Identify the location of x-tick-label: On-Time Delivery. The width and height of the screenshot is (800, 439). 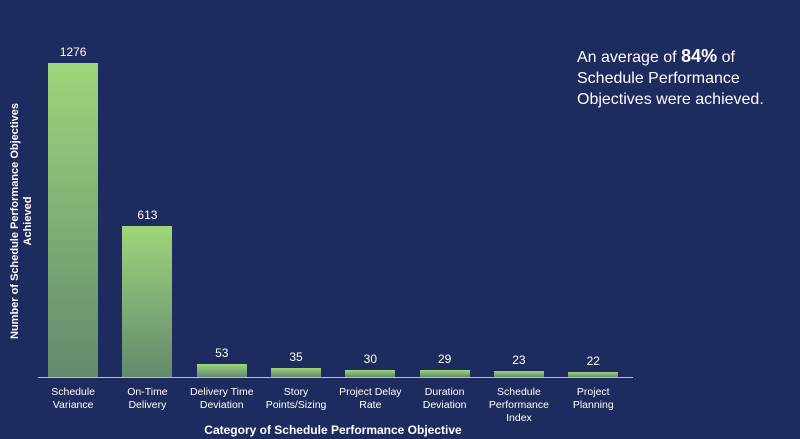
(147, 398).